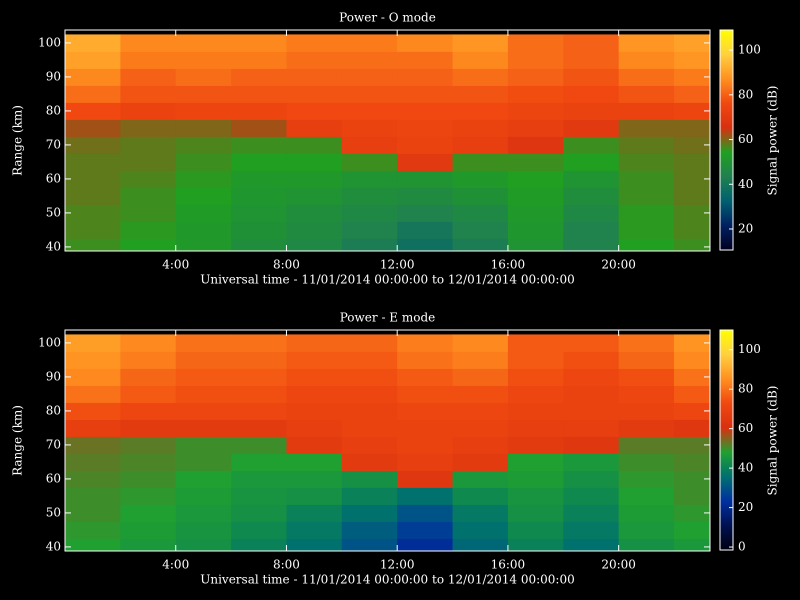 This screenshot has height=600, width=800. Describe the element at coordinates (508, 265) in the screenshot. I see `x-tick-label: 16:00` at that location.